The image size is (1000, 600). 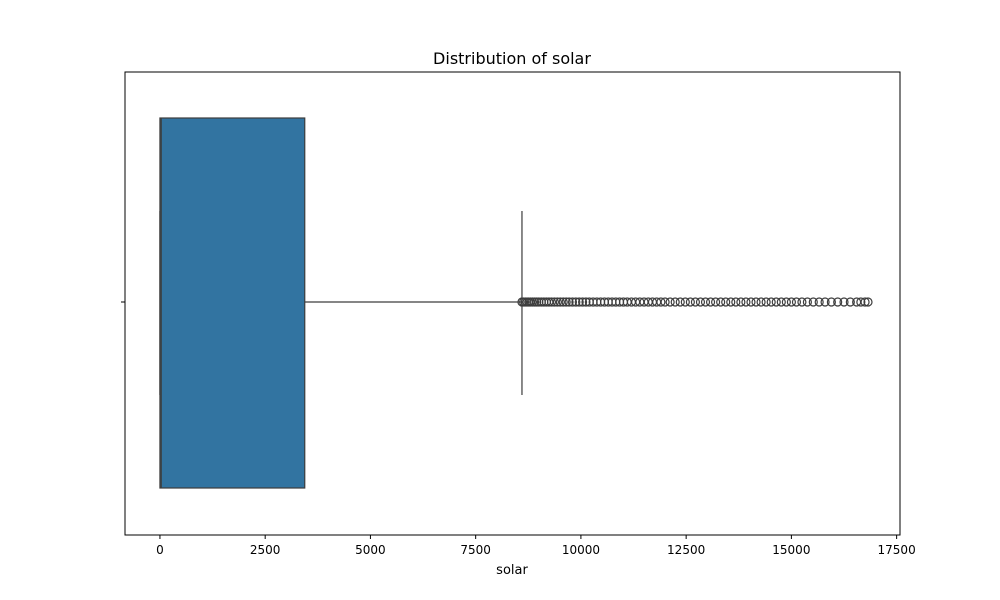 I want to click on x-tick-label: 5000, so click(x=370, y=550).